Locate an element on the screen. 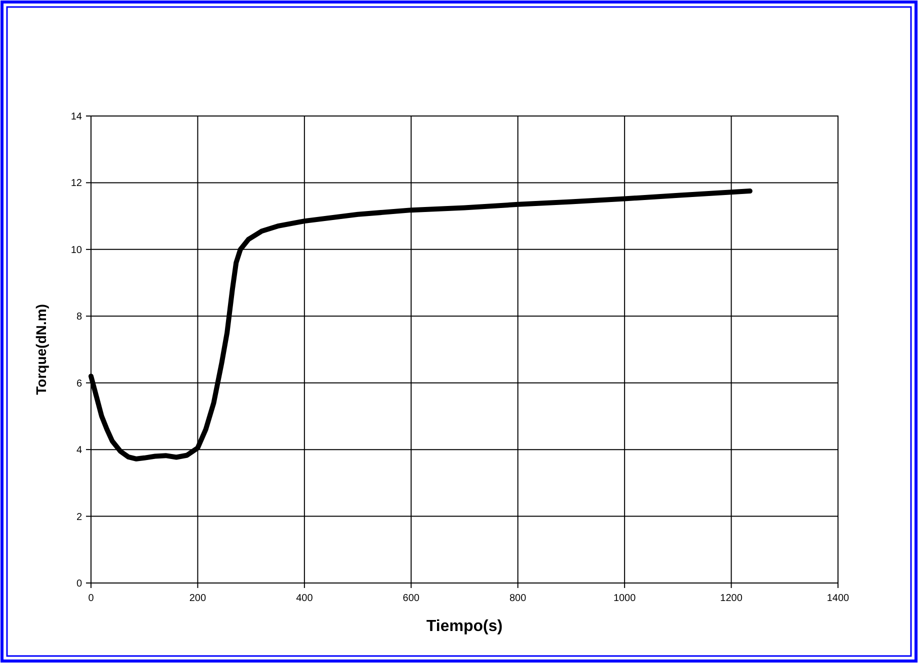  x-tick-label: 1000 is located at coordinates (624, 598).